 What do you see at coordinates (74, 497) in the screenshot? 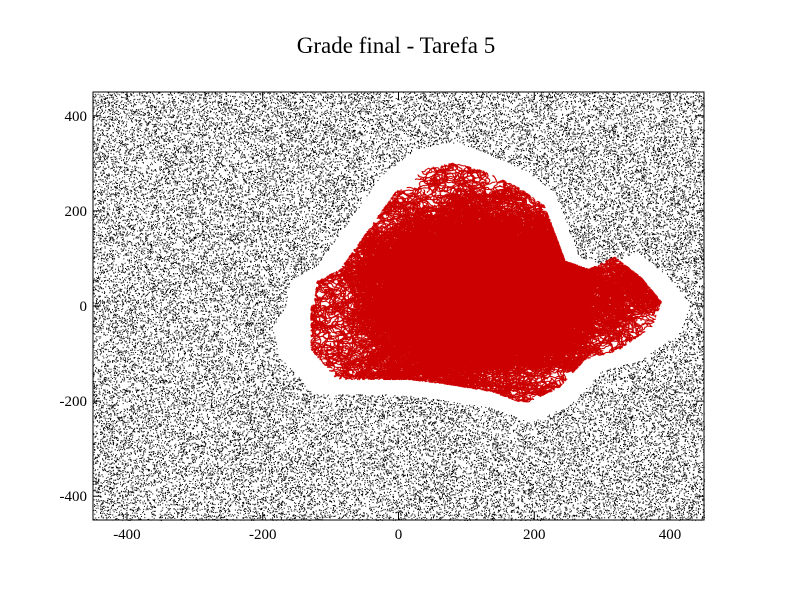
I see `y-tick-label: -400` at bounding box center [74, 497].